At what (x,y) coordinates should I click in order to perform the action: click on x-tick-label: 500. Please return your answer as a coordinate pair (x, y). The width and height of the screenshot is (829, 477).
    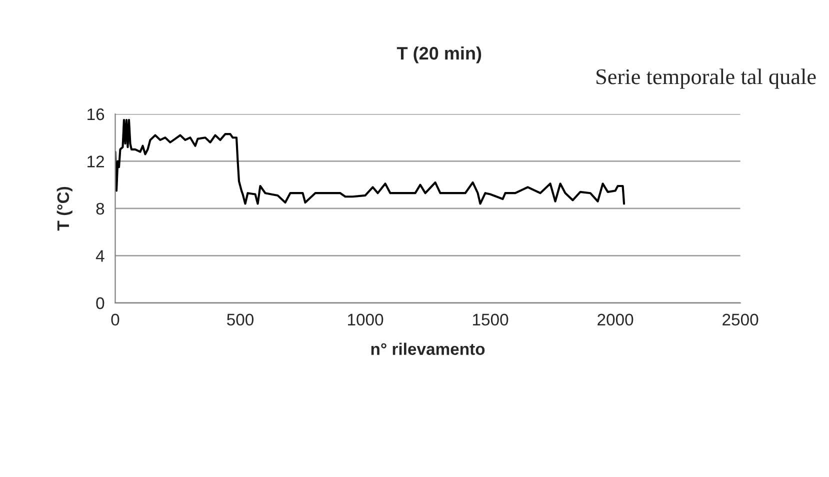
    Looking at the image, I should click on (240, 320).